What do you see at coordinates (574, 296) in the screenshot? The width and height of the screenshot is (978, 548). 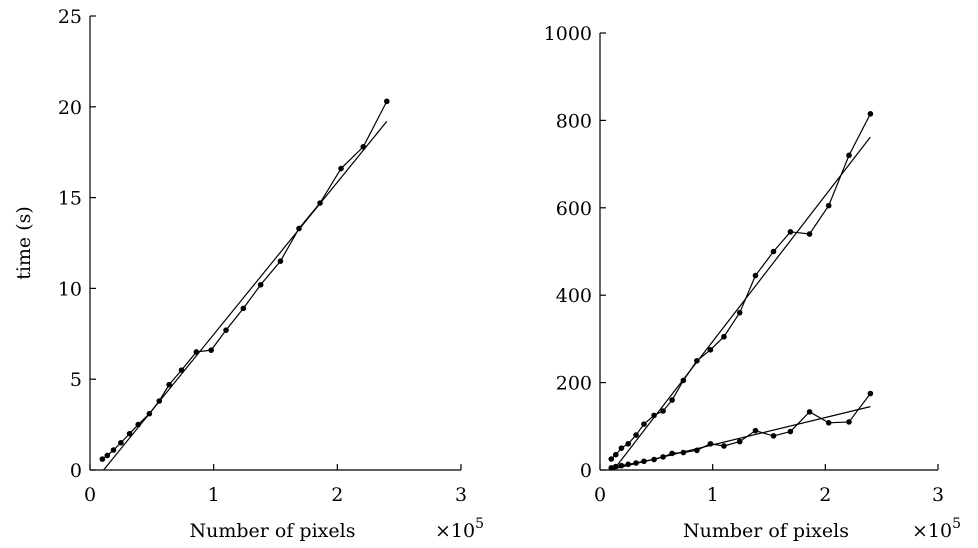 I see `y-tick-label: 400` at bounding box center [574, 296].